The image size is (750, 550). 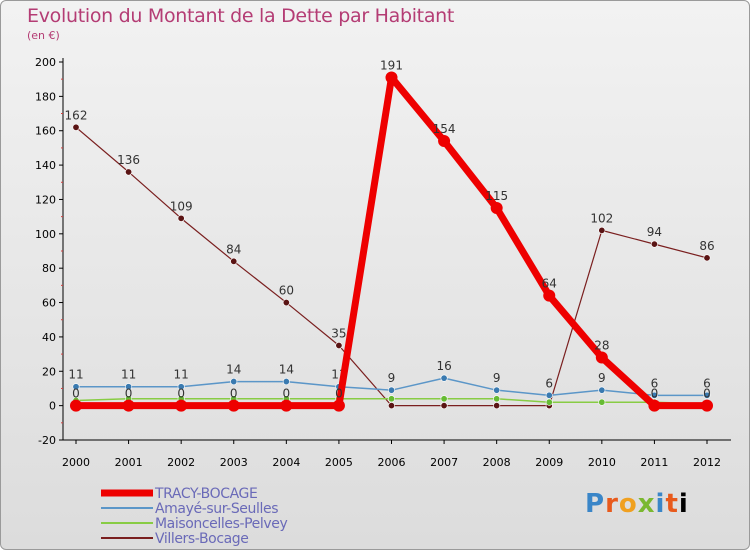 I want to click on data-label: 136, so click(x=128, y=160).